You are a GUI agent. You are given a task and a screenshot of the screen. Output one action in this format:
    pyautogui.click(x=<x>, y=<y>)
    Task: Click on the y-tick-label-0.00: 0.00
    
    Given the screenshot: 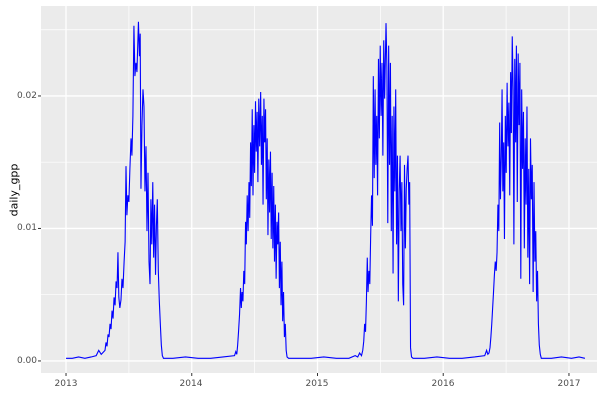 What is the action you would take?
    pyautogui.click(x=26, y=361)
    